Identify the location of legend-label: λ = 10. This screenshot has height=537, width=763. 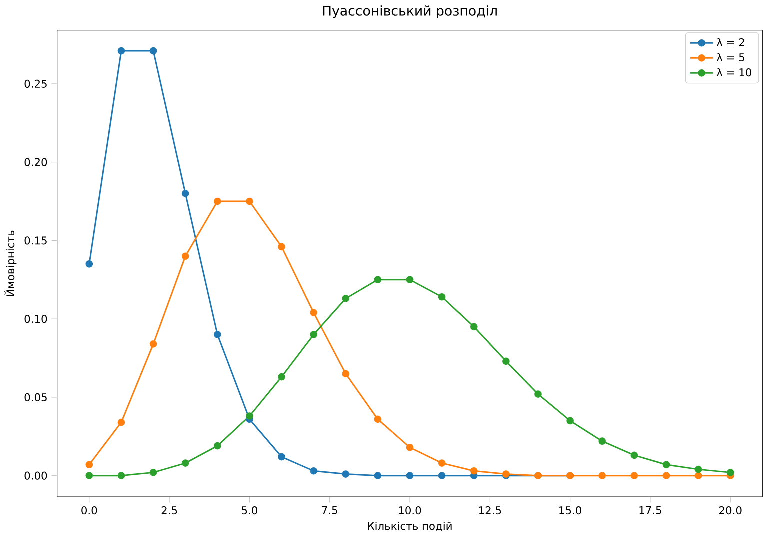
(734, 72).